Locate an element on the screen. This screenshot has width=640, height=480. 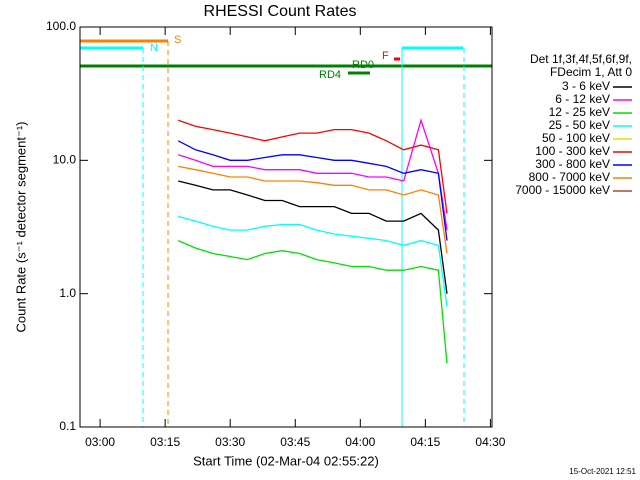
annotation: RD4 is located at coordinates (330, 75).